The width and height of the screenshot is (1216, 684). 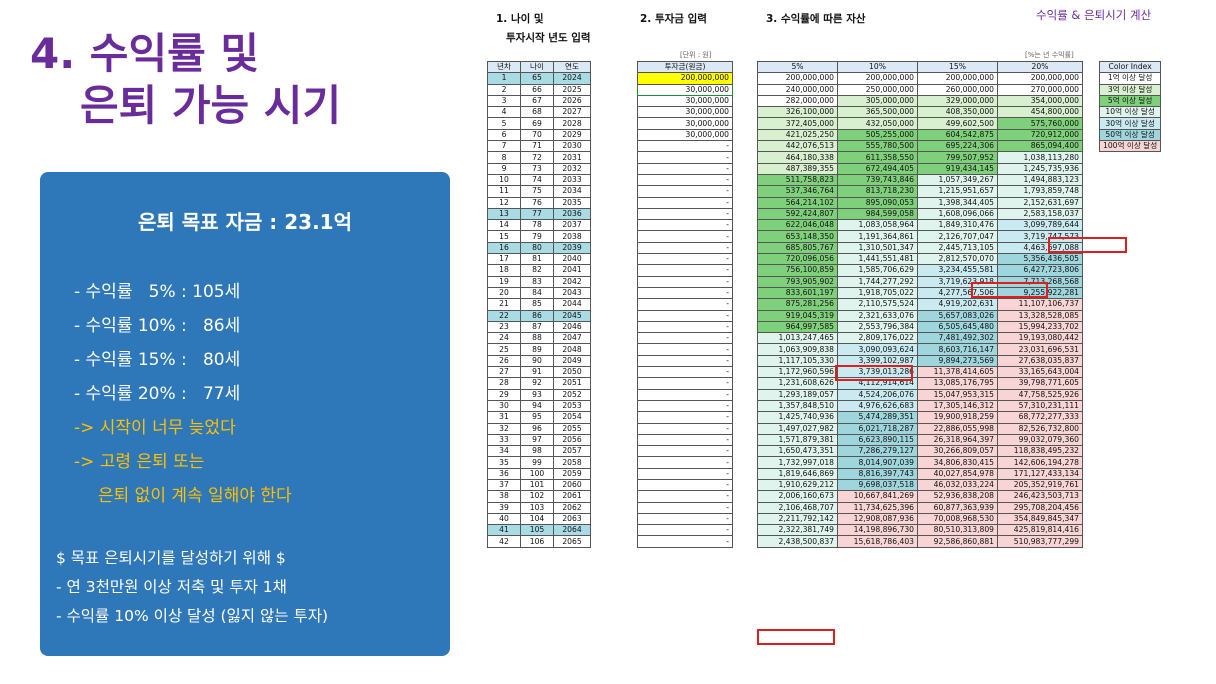 What do you see at coordinates (572, 202) in the screenshot?
I see `year-cell: 2035` at bounding box center [572, 202].